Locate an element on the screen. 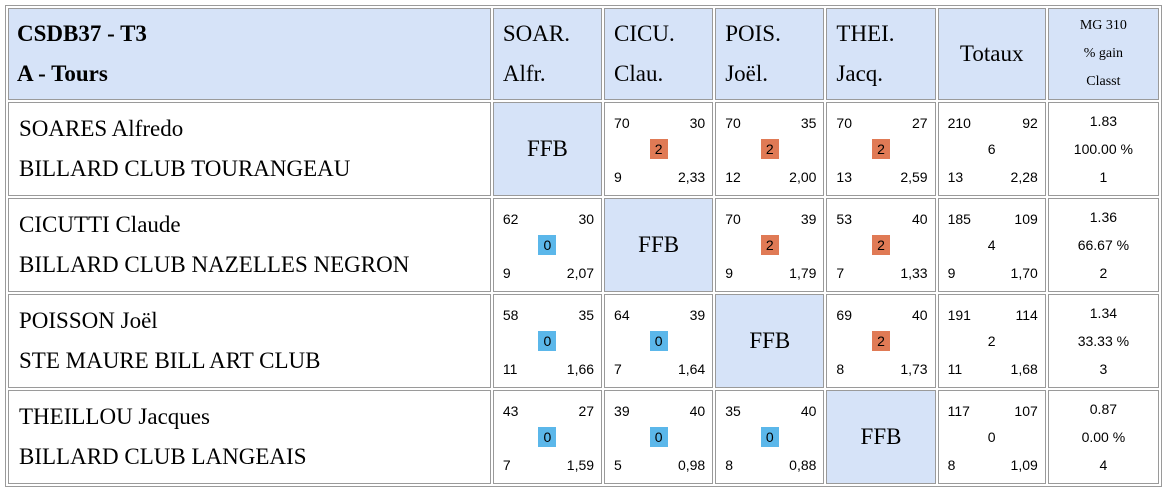 The height and width of the screenshot is (490, 1166). stats-cell: 0.87 0.00 % 4 is located at coordinates (1103, 437).